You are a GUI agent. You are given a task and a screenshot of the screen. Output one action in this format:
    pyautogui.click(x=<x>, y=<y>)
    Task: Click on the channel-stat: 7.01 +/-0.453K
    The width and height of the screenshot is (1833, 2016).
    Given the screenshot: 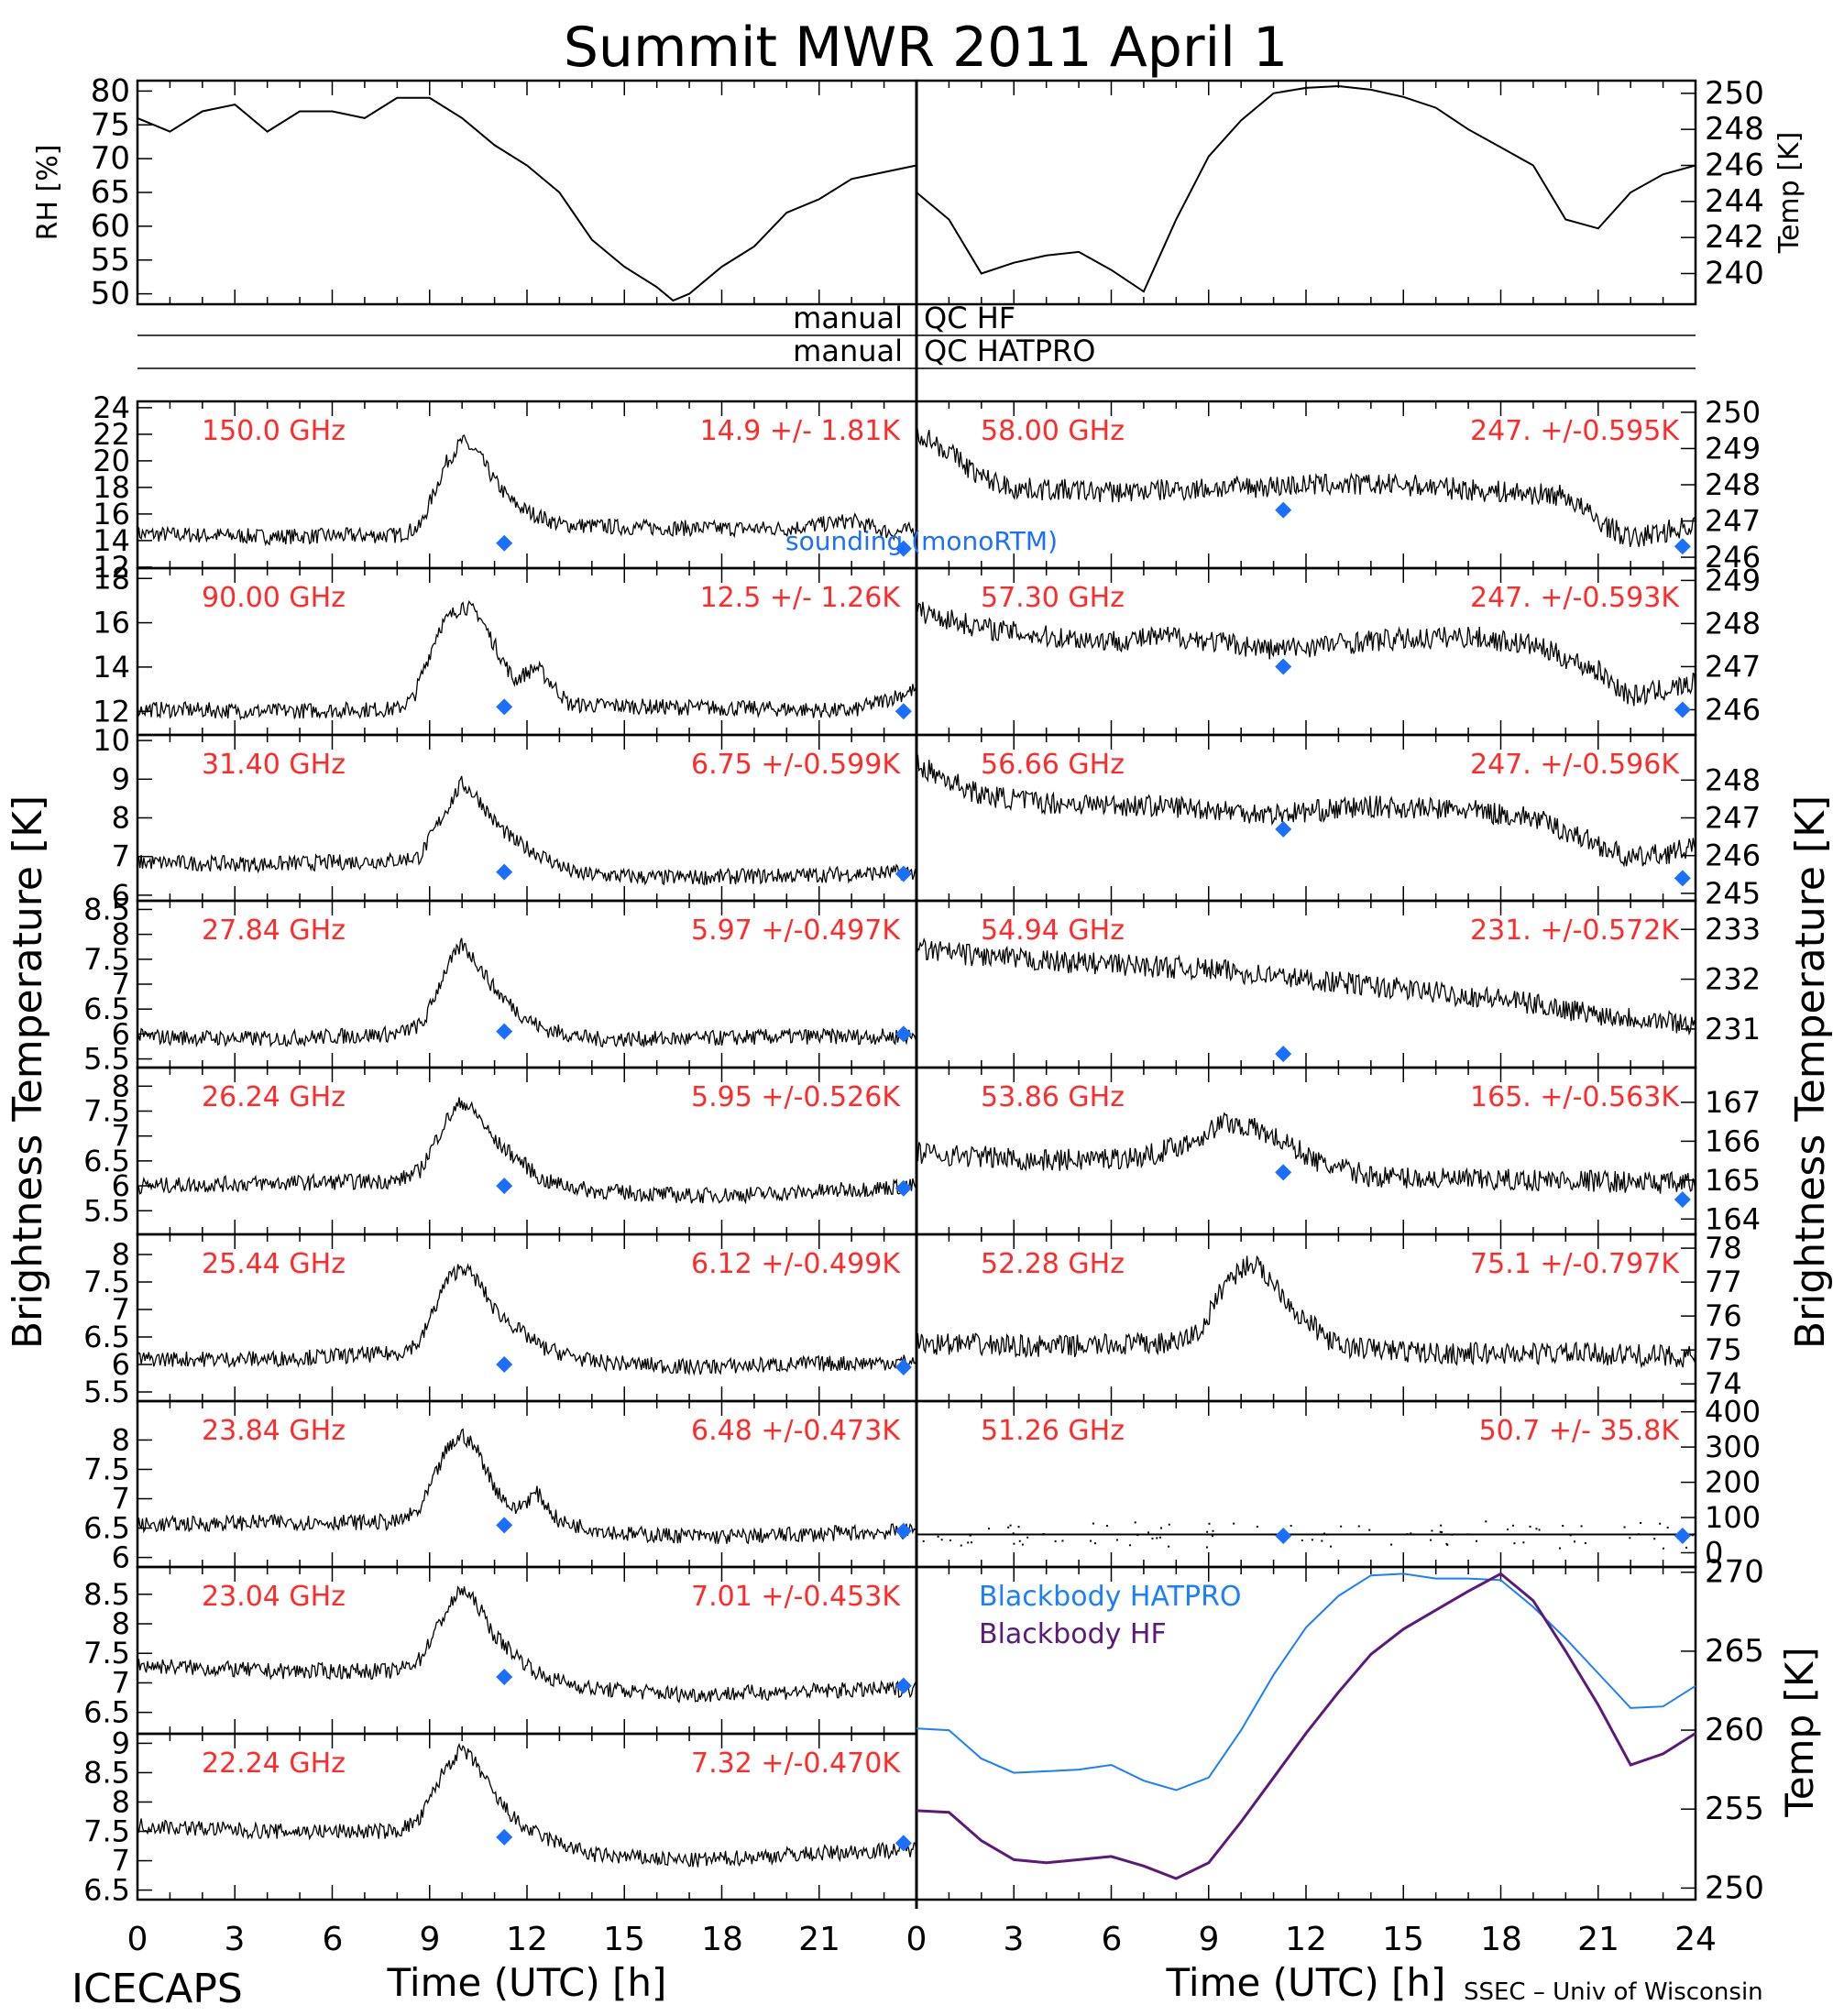 What is the action you would take?
    pyautogui.click(x=796, y=1597)
    